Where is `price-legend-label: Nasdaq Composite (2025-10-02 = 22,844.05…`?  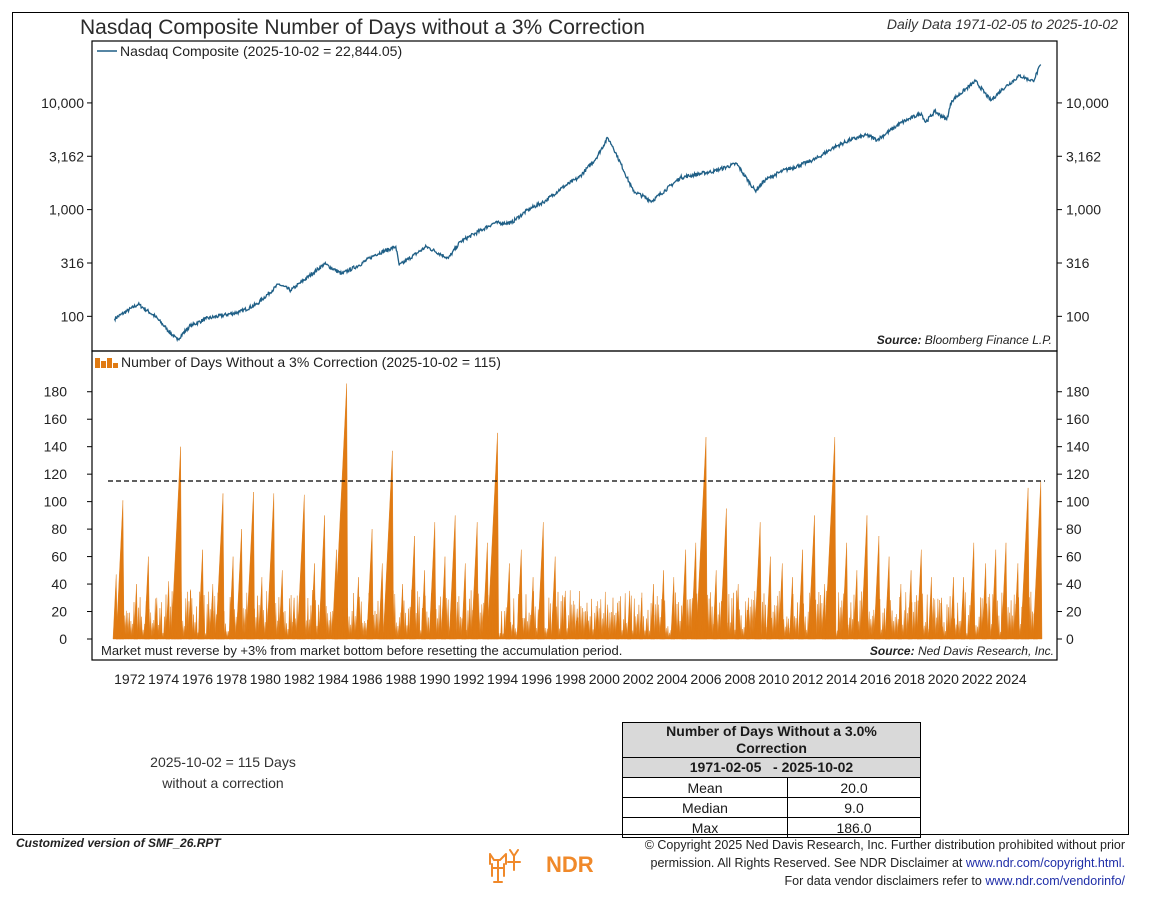
price-legend-label: Nasdaq Composite (2025-10-02 = 22,844.05… is located at coordinates (261, 51).